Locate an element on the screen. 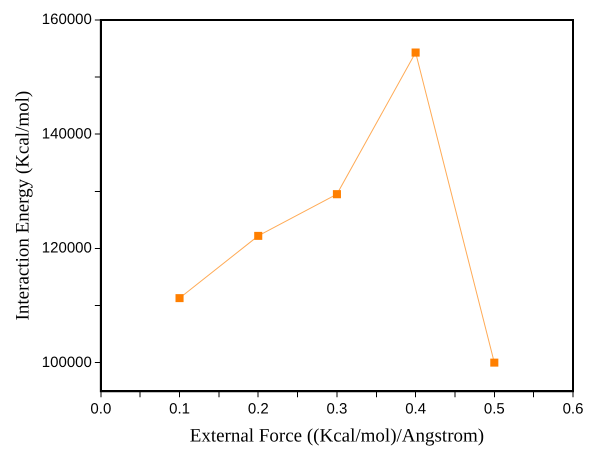  x-tick-label: 0.6 is located at coordinates (573, 409).